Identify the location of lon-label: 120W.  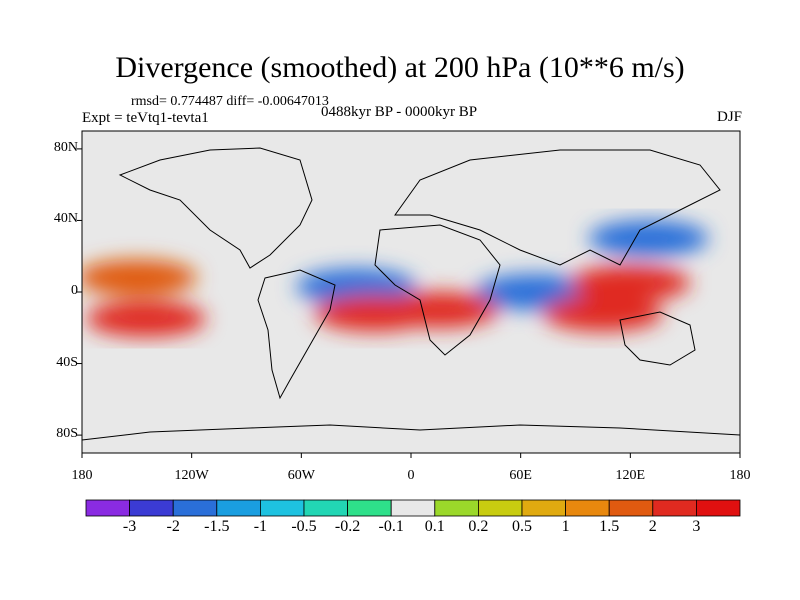
(191, 475).